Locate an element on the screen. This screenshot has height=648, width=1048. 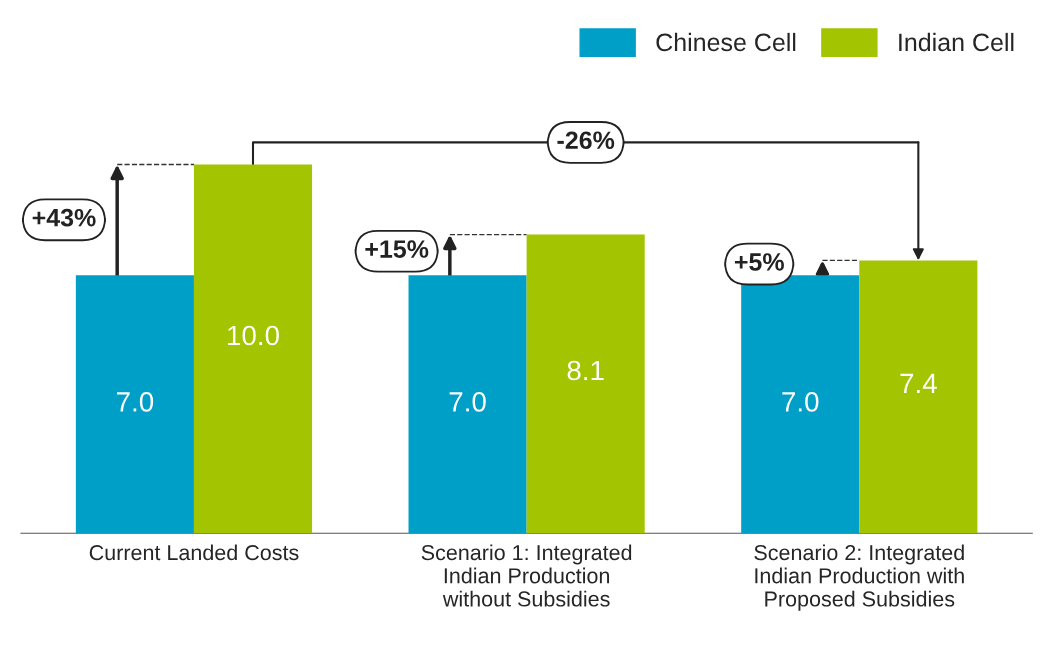
legend-label: Chinese Cell is located at coordinates (726, 42).